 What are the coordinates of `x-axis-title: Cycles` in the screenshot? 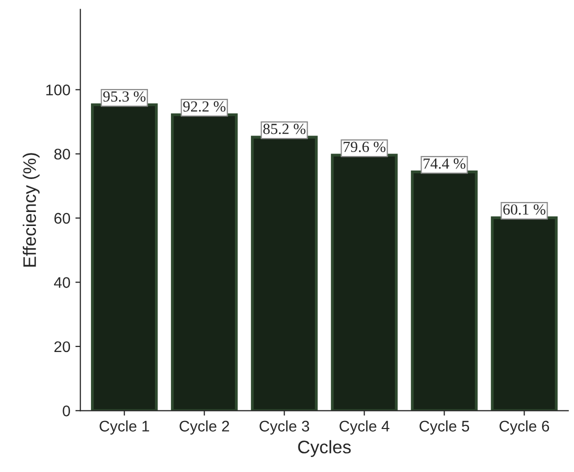 It's located at (324, 448).